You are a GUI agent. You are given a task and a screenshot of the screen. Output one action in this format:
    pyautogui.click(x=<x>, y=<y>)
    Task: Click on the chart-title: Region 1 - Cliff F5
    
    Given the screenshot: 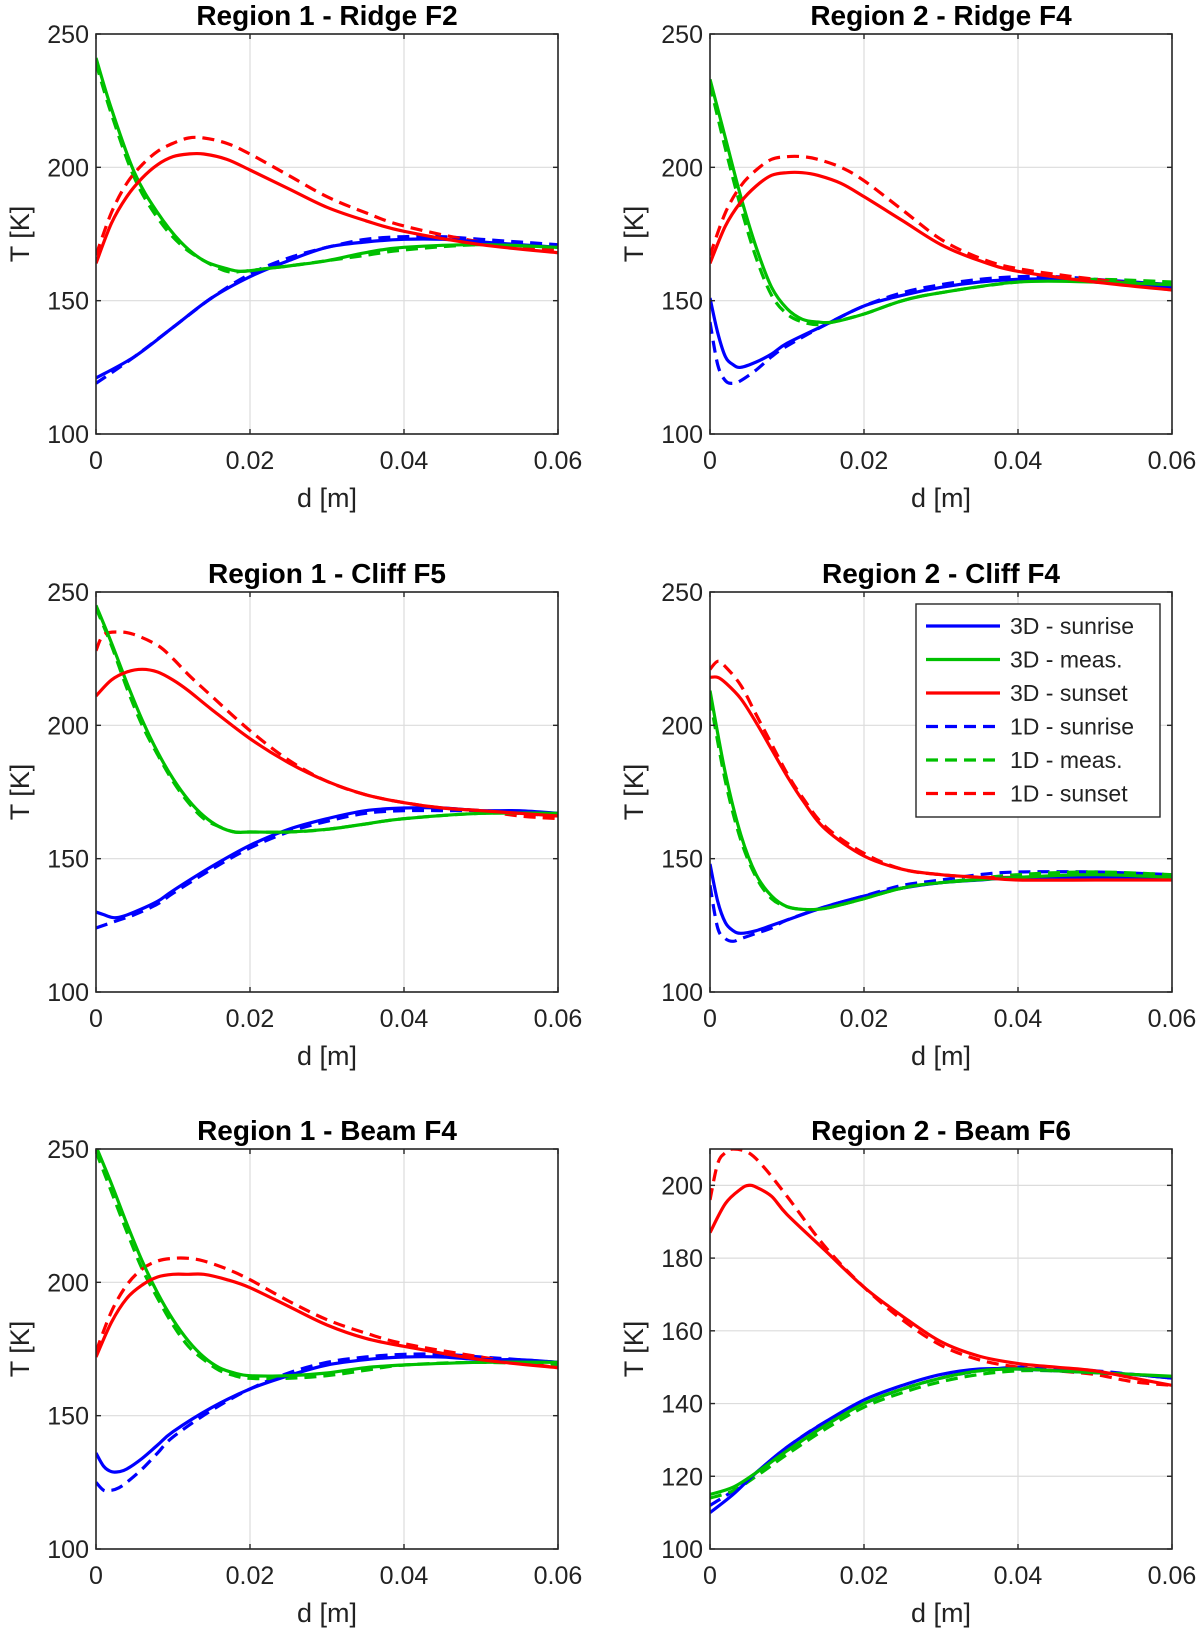 What is the action you would take?
    pyautogui.click(x=327, y=573)
    